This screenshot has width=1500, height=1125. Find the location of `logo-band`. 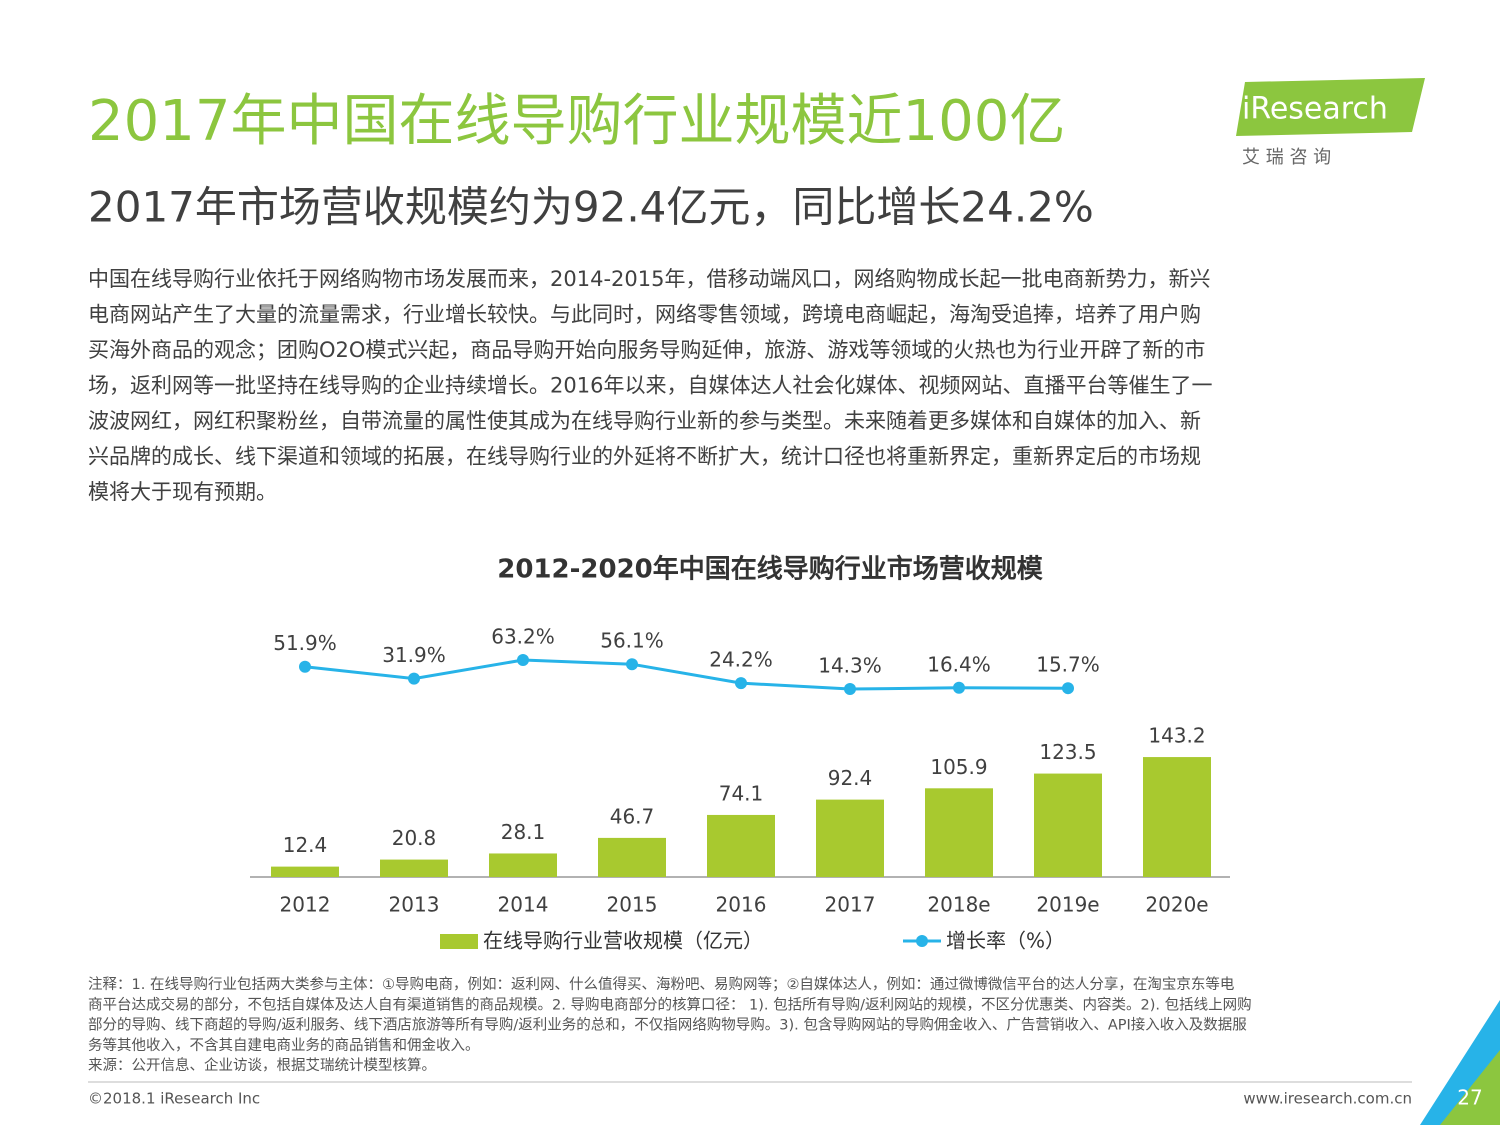

logo-band is located at coordinates (1330, 107).